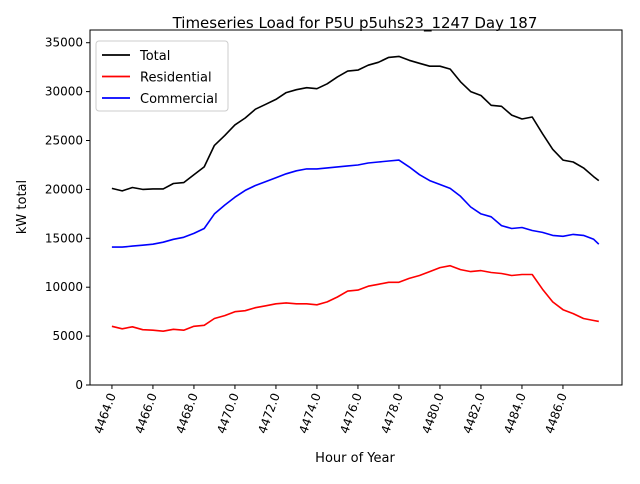 The image size is (640, 484). I want to click on x-tick-label: 4468.0, so click(187, 413).